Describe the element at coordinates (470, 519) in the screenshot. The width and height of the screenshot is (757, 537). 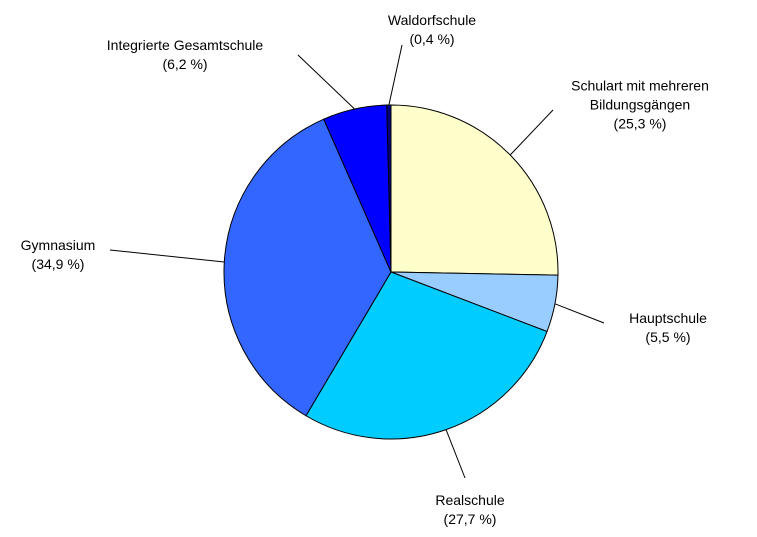
I see `value-label: (27,7 %)` at that location.